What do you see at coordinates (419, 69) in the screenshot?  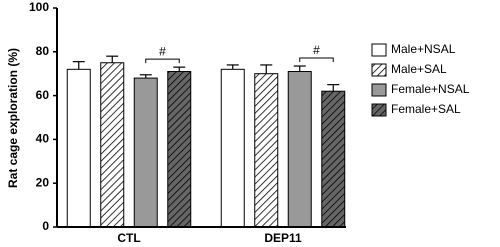 I see `legend-label: Male+SAL` at bounding box center [419, 69].